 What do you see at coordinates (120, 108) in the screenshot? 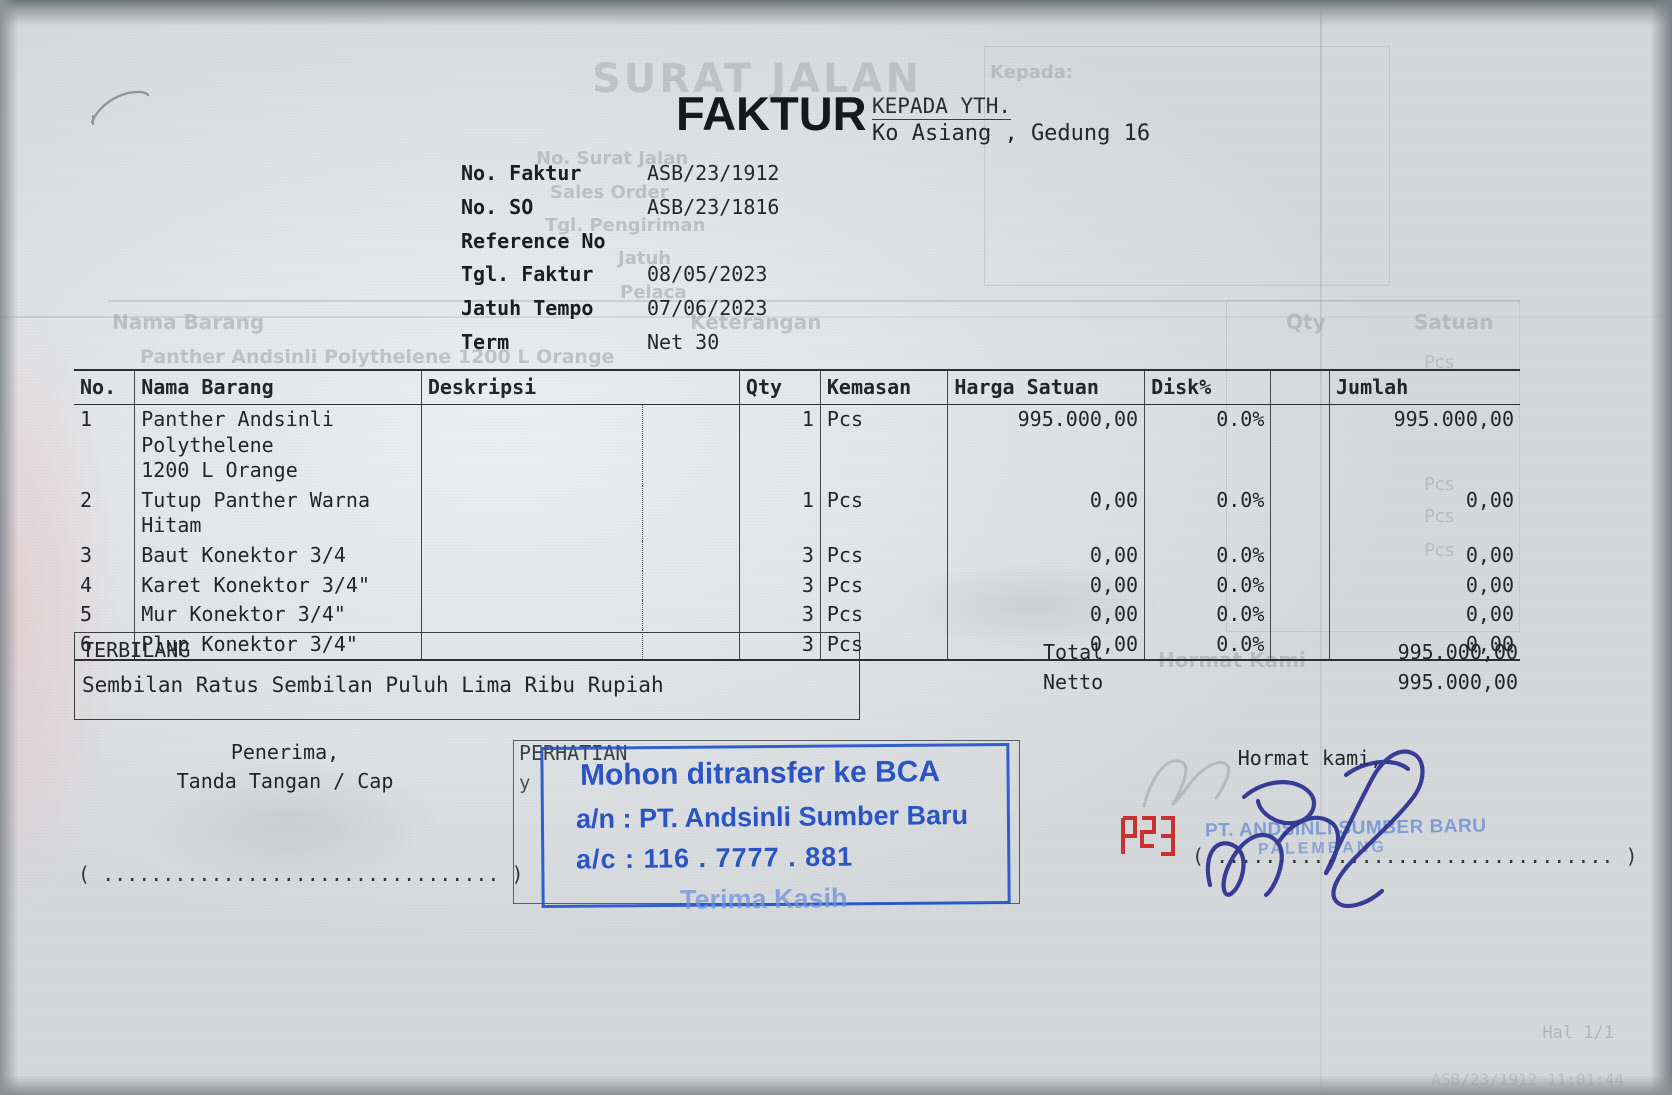
I see `pen-scribble-mark` at bounding box center [120, 108].